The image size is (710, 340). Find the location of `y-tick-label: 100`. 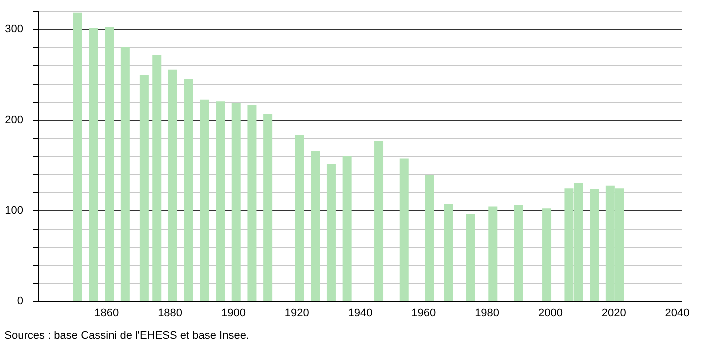

y-tick-label: 100 is located at coordinates (14, 210).